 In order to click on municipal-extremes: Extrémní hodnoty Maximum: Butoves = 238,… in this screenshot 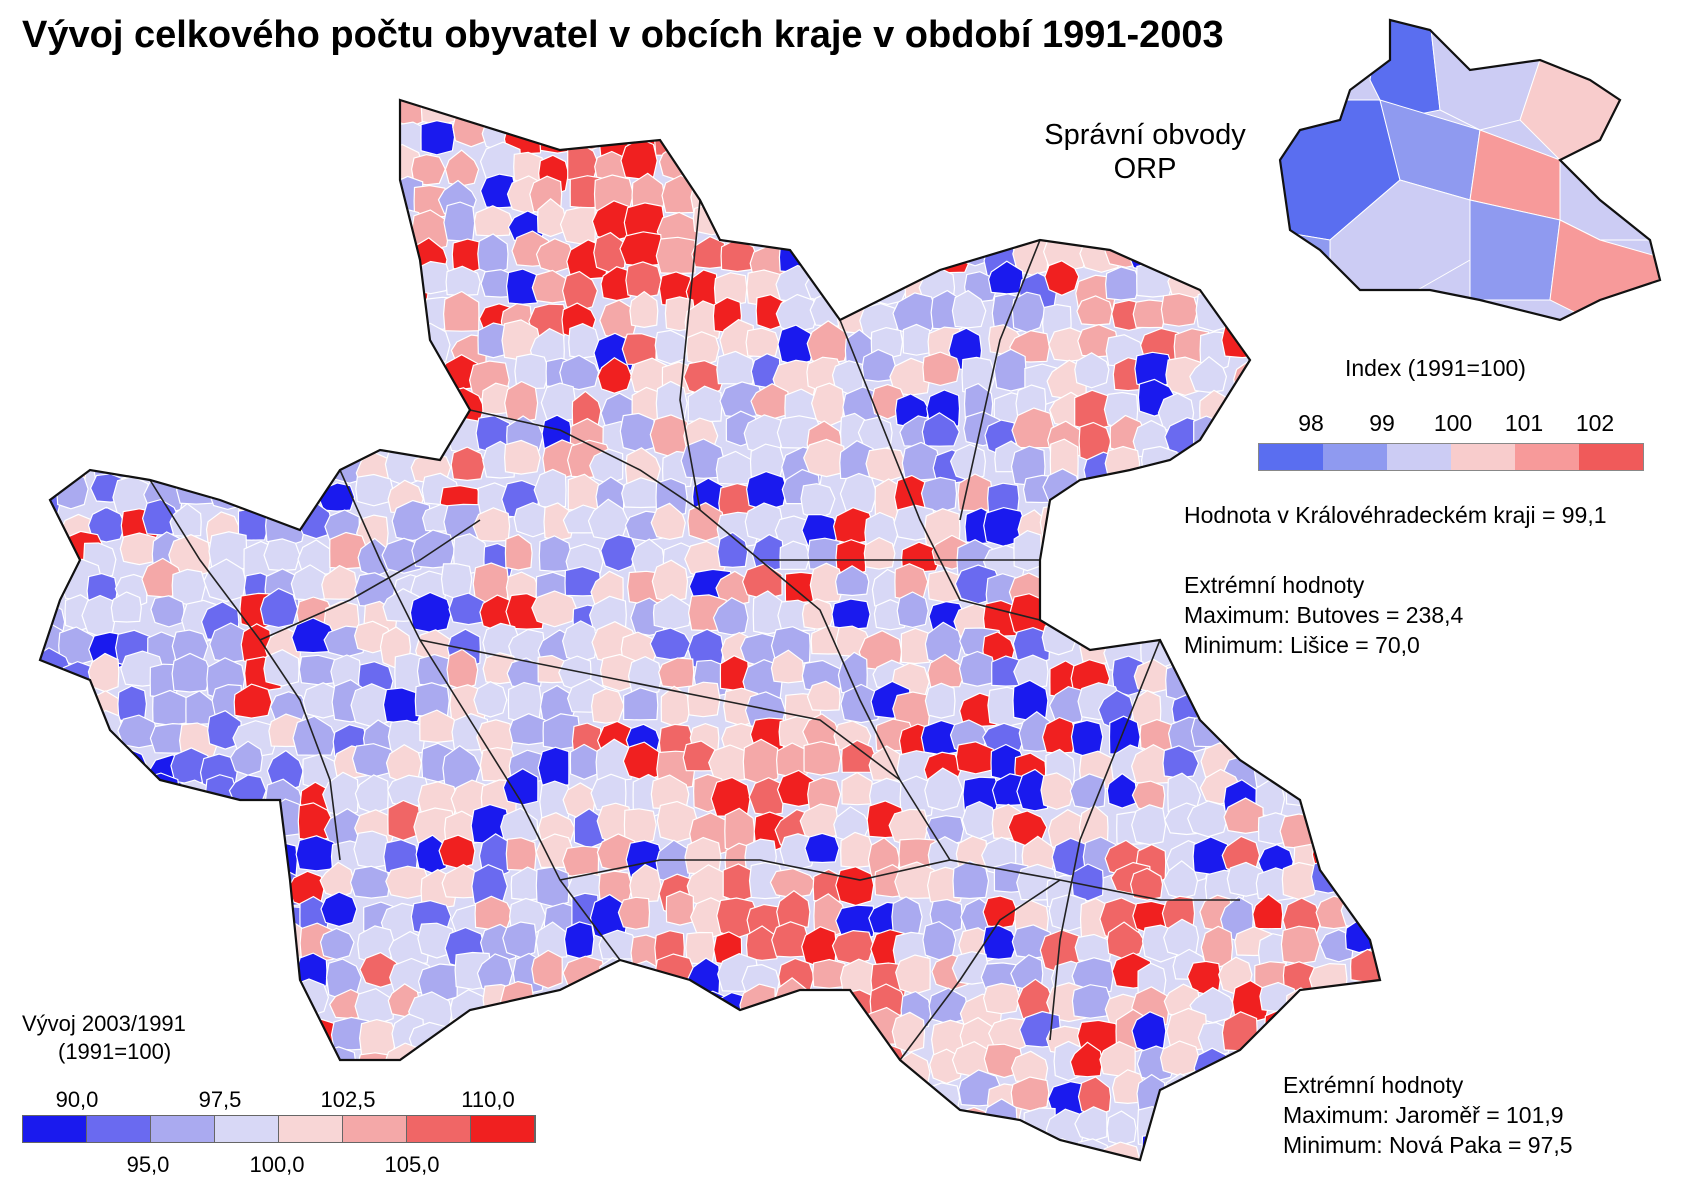, I will do `click(1323, 615)`.